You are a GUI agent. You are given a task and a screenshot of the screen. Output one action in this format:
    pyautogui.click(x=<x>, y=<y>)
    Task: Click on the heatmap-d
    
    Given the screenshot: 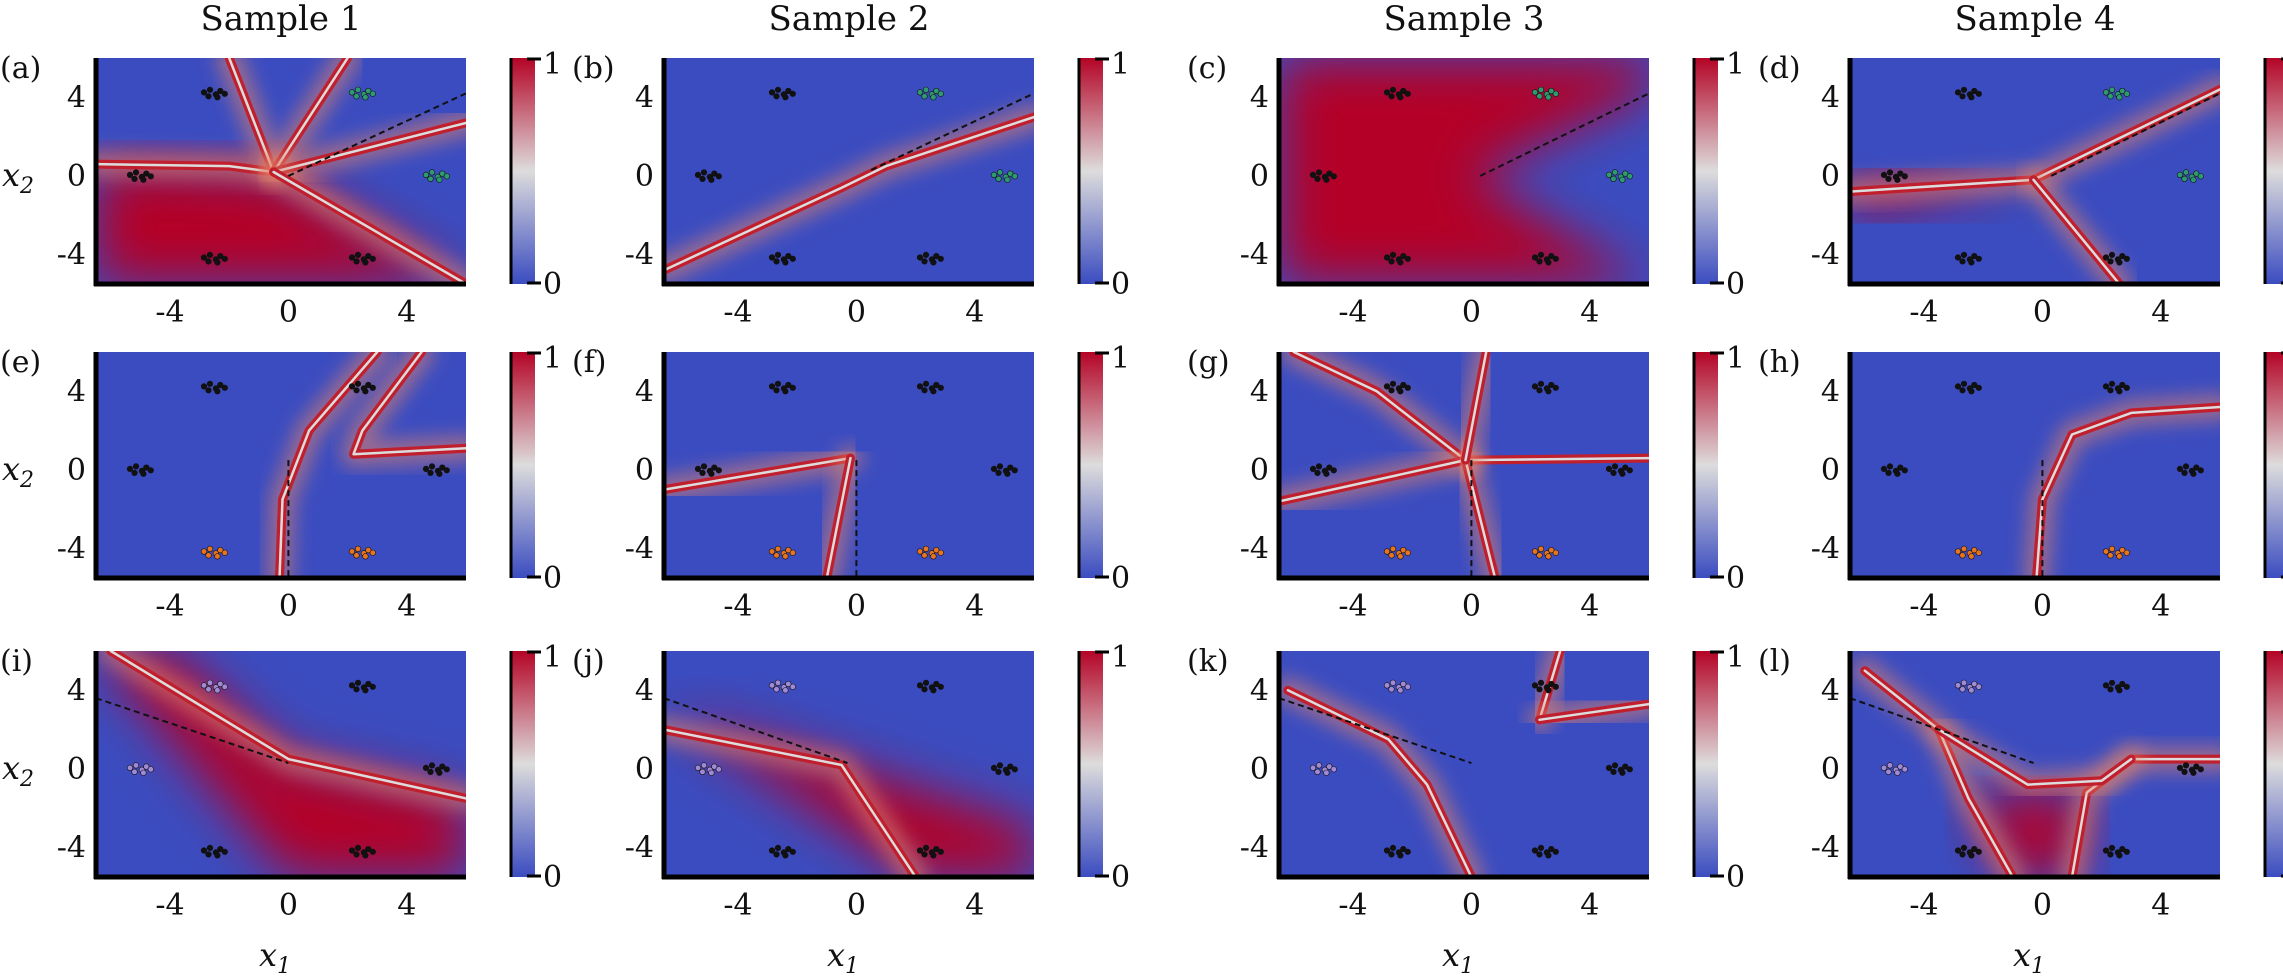 What is the action you would take?
    pyautogui.click(x=2035, y=171)
    